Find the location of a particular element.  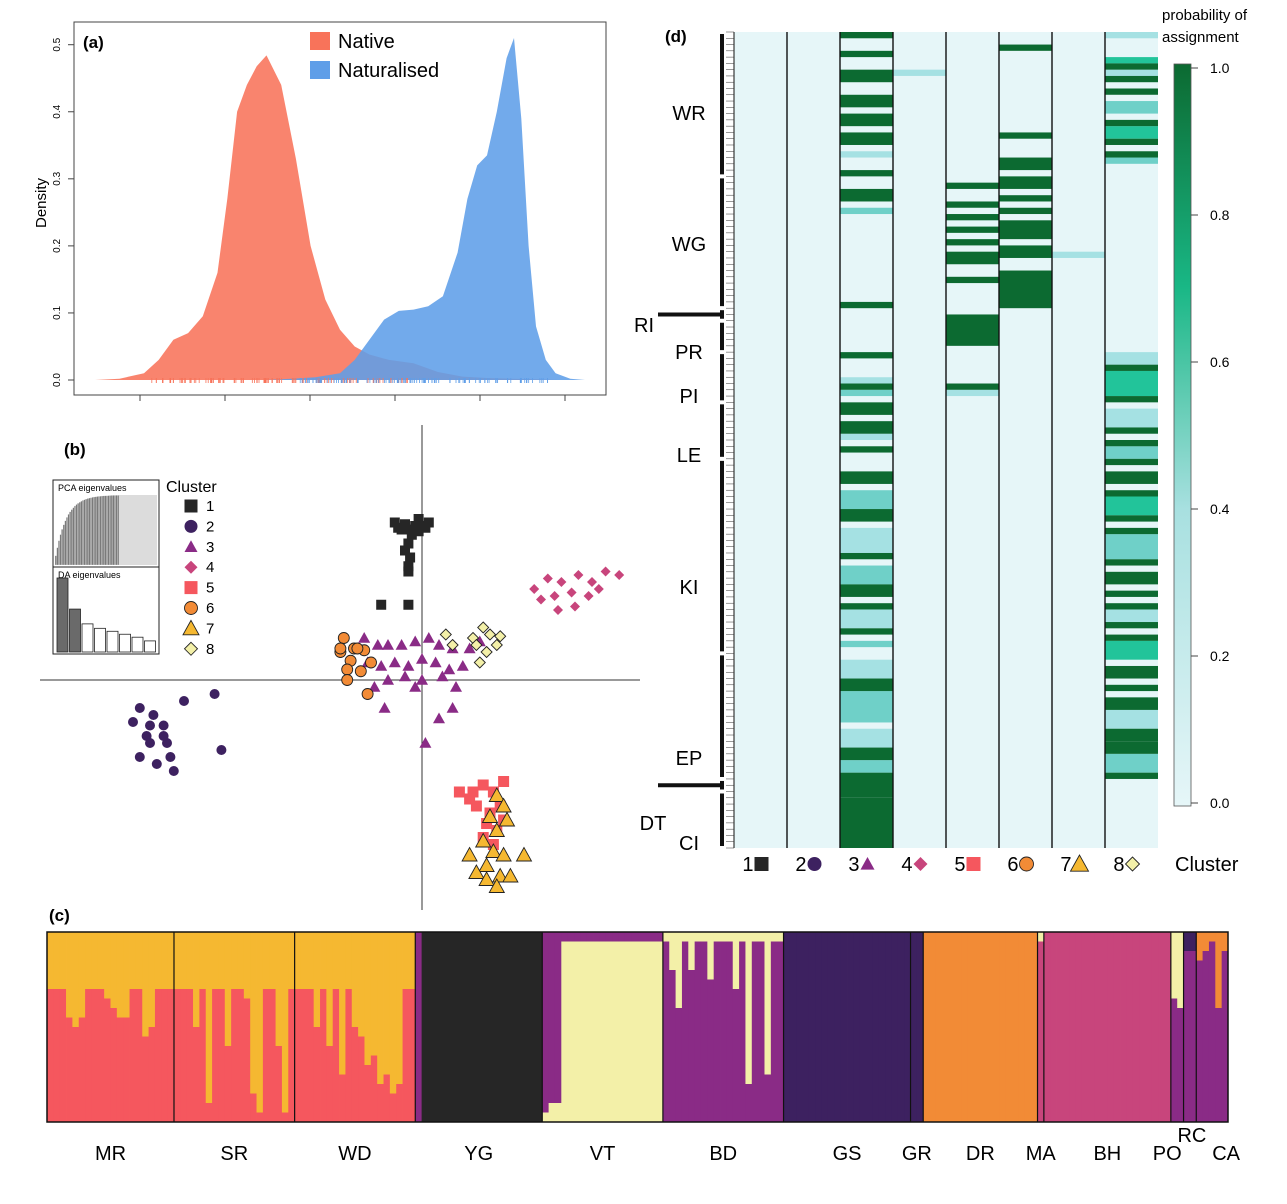

heatmap-cluster-labels: 1 2 3 4 5 6 7 8 is located at coordinates (941, 865).